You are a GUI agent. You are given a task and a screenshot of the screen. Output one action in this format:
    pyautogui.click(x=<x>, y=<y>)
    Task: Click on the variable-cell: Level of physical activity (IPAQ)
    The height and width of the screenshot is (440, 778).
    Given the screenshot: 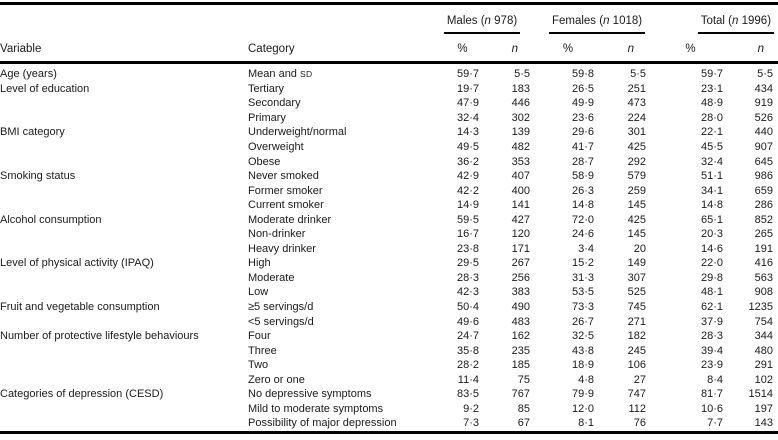 What is the action you would take?
    pyautogui.click(x=77, y=263)
    